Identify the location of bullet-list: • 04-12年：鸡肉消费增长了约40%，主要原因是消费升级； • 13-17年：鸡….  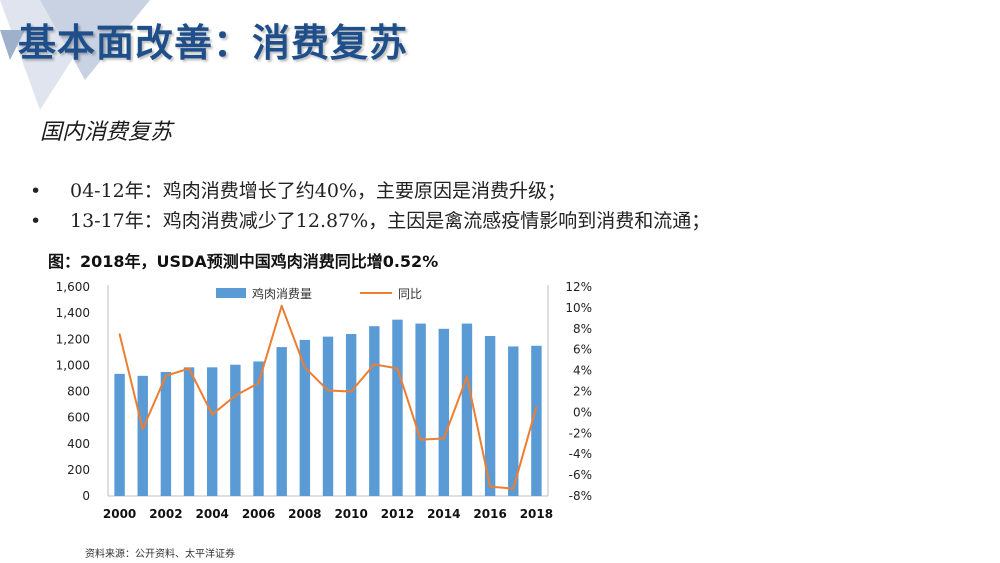
(370, 206).